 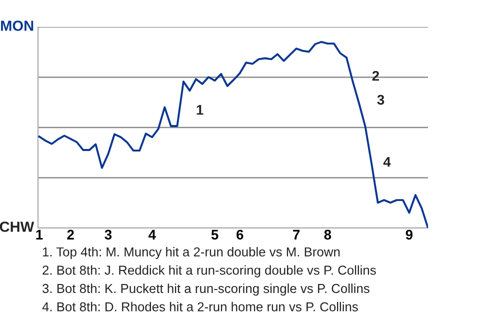 I want to click on x-tick-label: 8, so click(x=328, y=235).